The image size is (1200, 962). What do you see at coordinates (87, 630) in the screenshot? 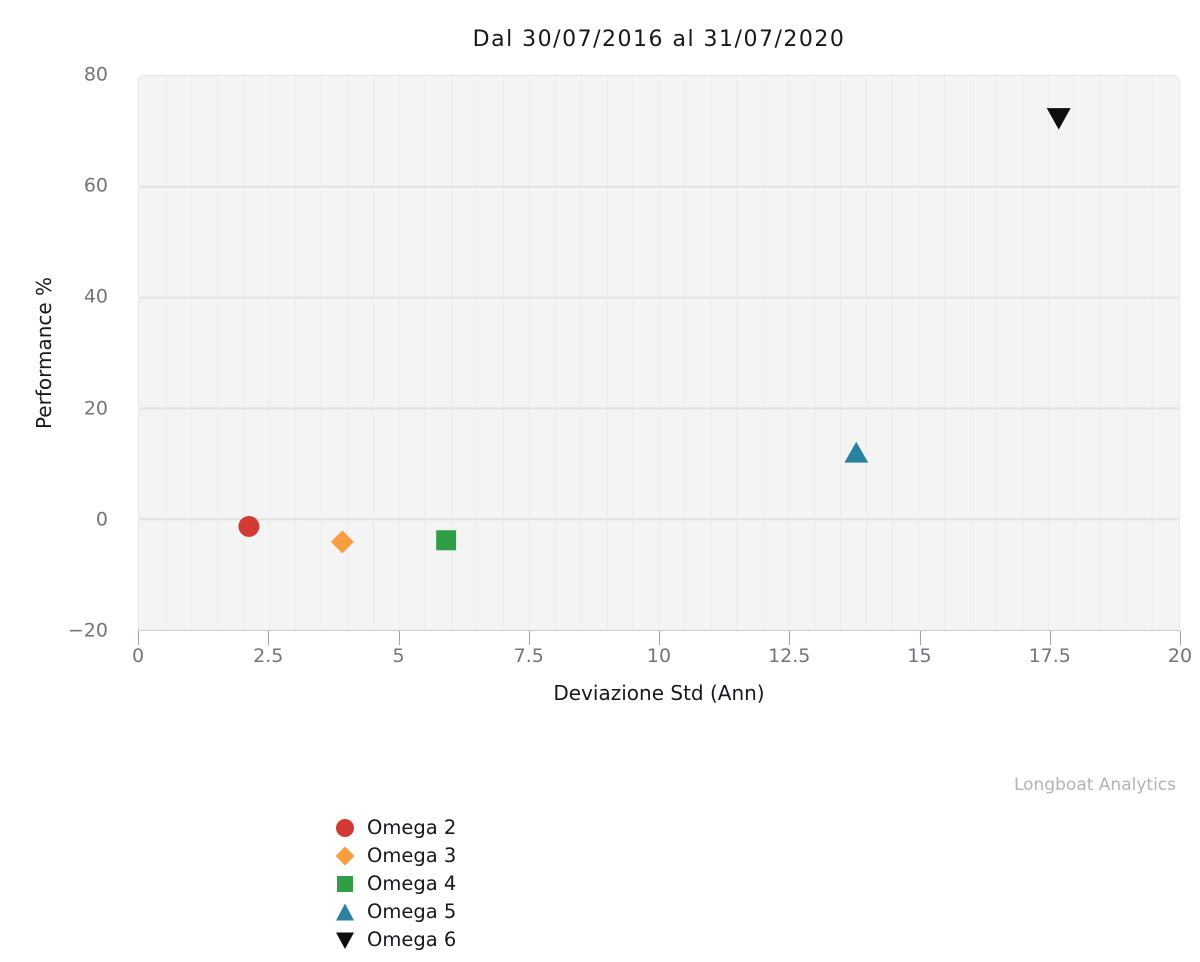
I see `y-tick-label: −20` at bounding box center [87, 630].